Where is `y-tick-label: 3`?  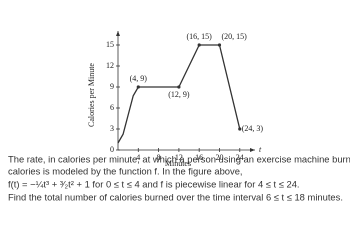 y-tick-label: 3 is located at coordinates (112, 128).